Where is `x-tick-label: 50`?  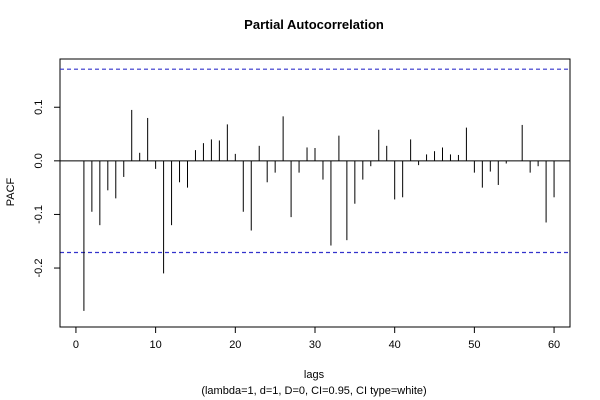
x-tick-label: 50 is located at coordinates (474, 345).